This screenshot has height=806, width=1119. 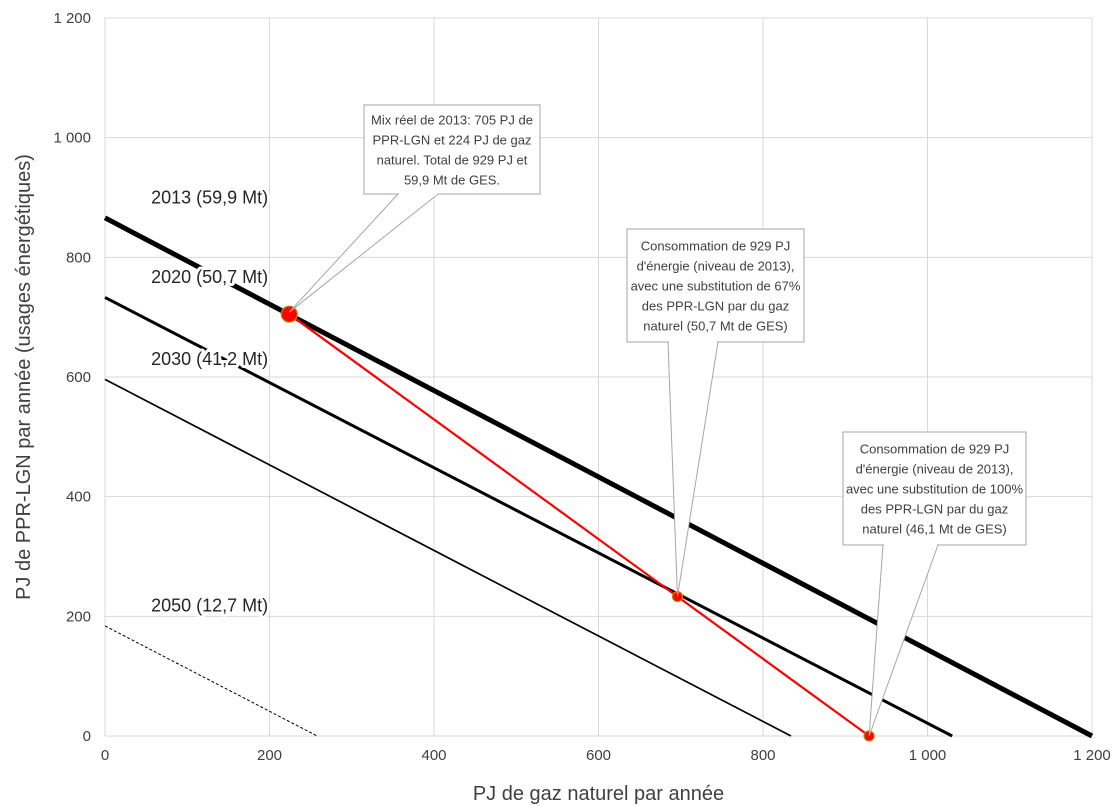 What do you see at coordinates (78, 257) in the screenshot?
I see `y-tick-label: 800` at bounding box center [78, 257].